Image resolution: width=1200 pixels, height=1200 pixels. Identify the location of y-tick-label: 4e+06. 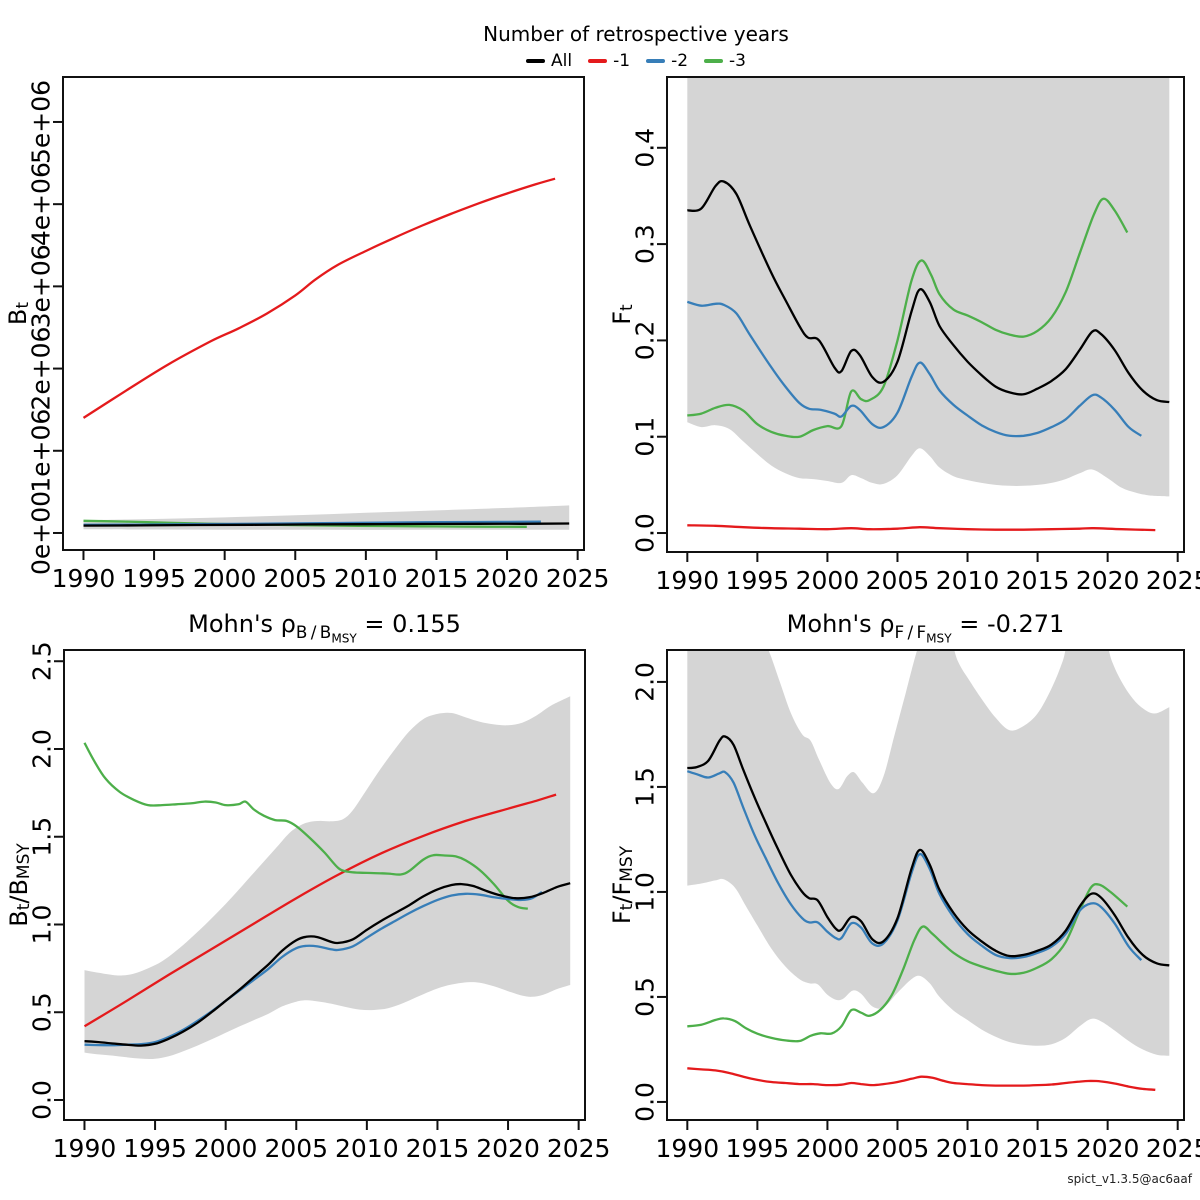
(41, 204).